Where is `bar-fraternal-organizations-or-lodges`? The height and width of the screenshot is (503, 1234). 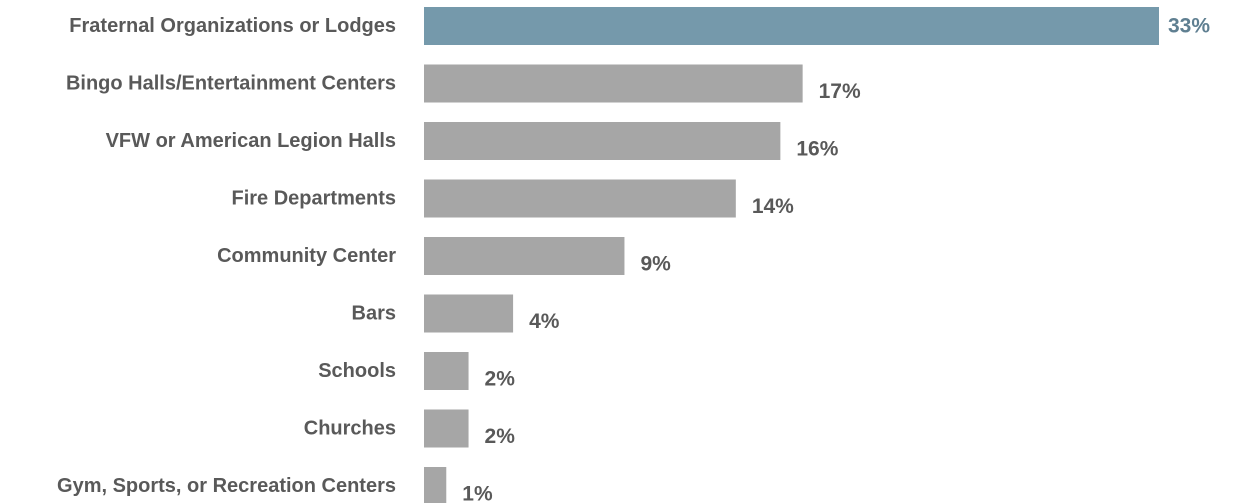 bar-fraternal-organizations-or-lodges is located at coordinates (791, 26).